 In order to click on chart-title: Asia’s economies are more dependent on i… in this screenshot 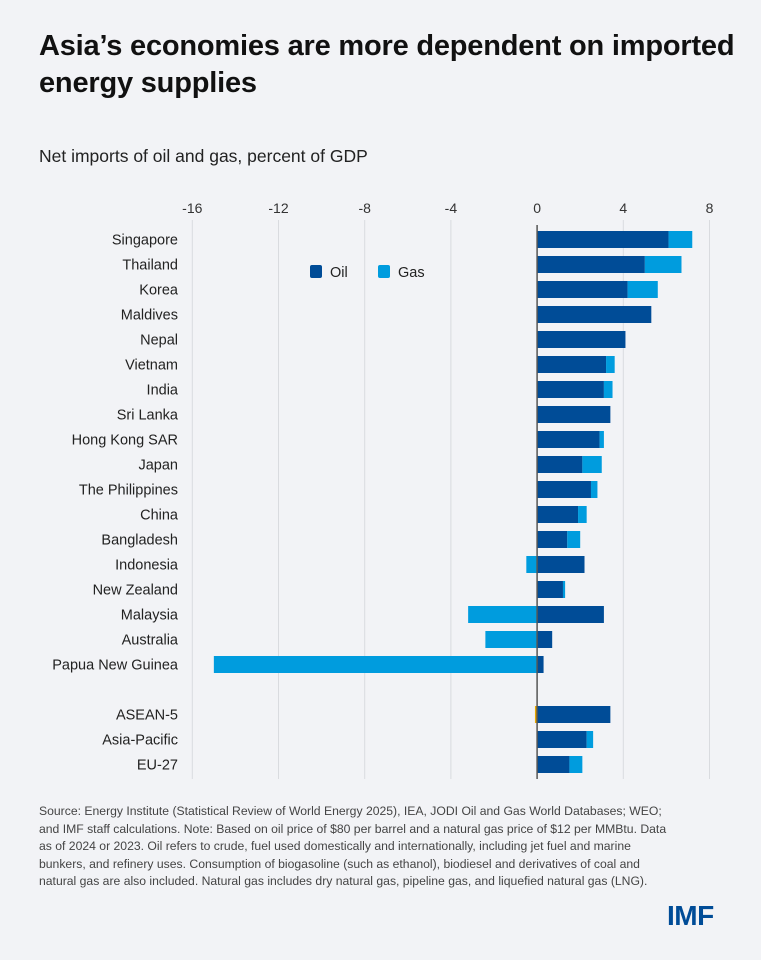, I will do `click(387, 64)`.